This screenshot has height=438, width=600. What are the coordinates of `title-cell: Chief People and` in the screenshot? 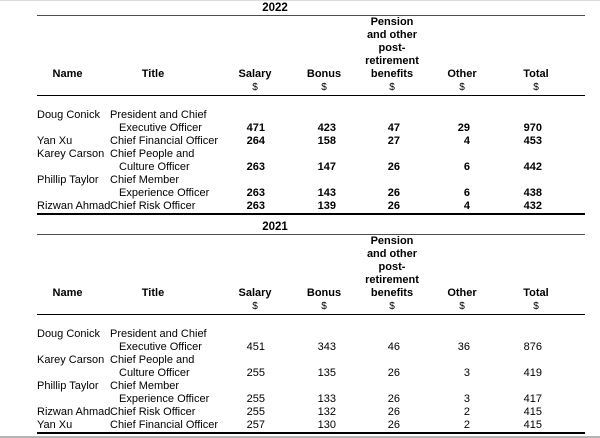 It's located at (152, 360).